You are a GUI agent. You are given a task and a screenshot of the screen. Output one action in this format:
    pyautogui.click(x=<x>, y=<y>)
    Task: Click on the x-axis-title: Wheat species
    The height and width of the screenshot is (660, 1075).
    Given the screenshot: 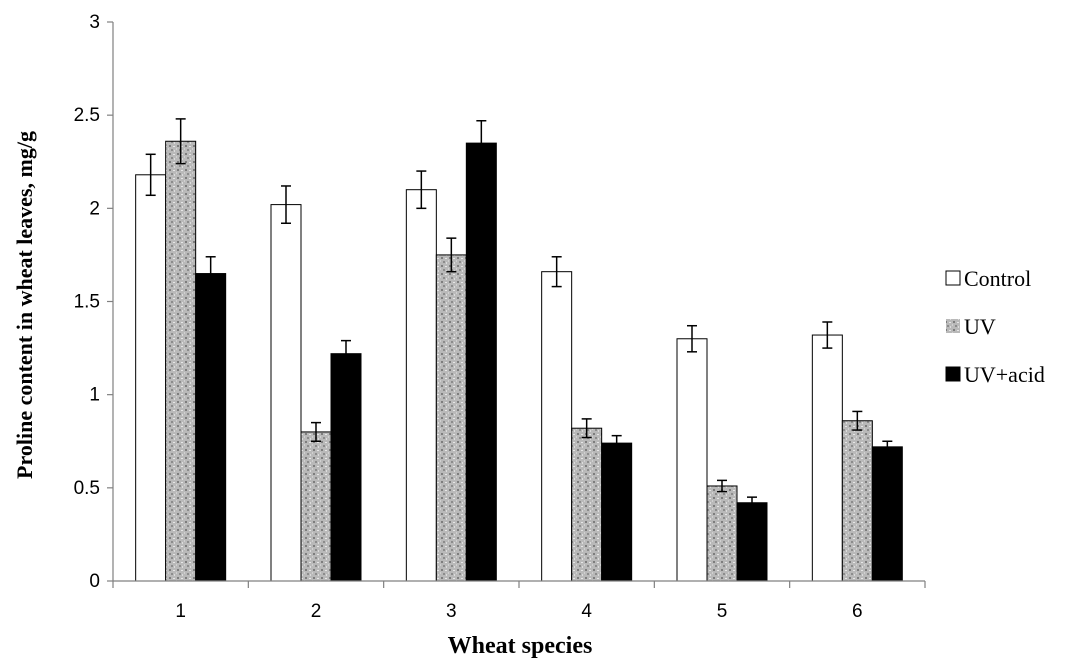 What is the action you would take?
    pyautogui.click(x=520, y=646)
    